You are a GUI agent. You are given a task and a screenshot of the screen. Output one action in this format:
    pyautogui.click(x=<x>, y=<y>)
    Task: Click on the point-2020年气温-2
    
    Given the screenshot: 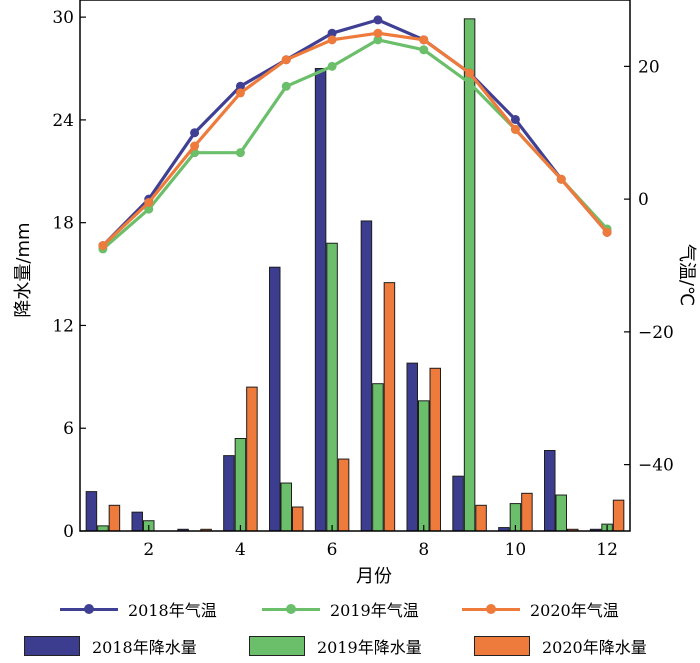 What is the action you would take?
    pyautogui.click(x=149, y=202)
    